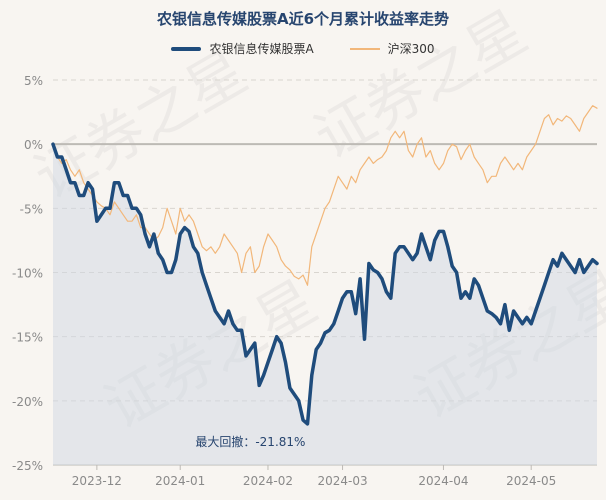 This screenshot has width=606, height=500. What do you see at coordinates (31, 209) in the screenshot?
I see `y-tick-label: -5%` at bounding box center [31, 209].